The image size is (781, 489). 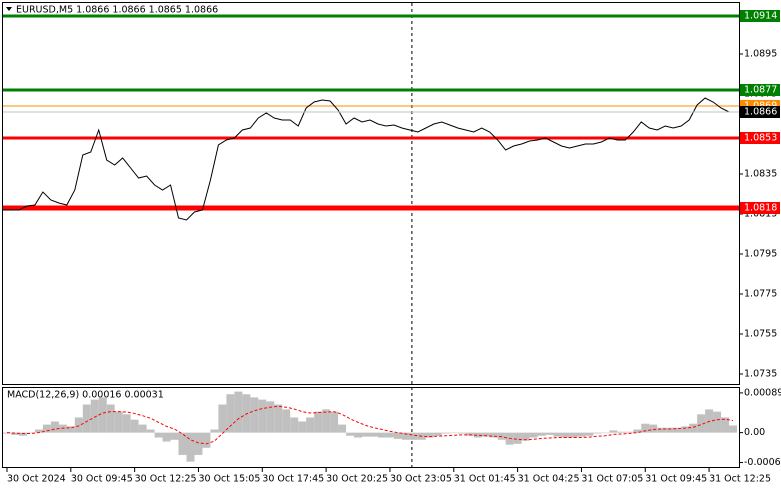 What do you see at coordinates (370, 425) in the screenshot?
I see `signal-line` at bounding box center [370, 425].